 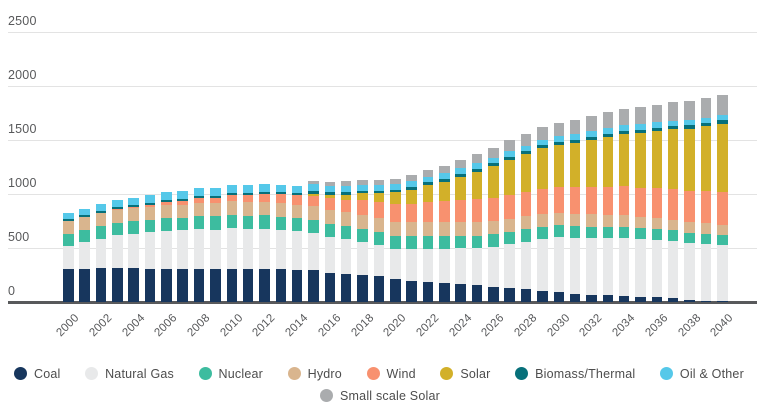 What do you see at coordinates (542, 214) in the screenshot?
I see `bar-2029` at bounding box center [542, 214].